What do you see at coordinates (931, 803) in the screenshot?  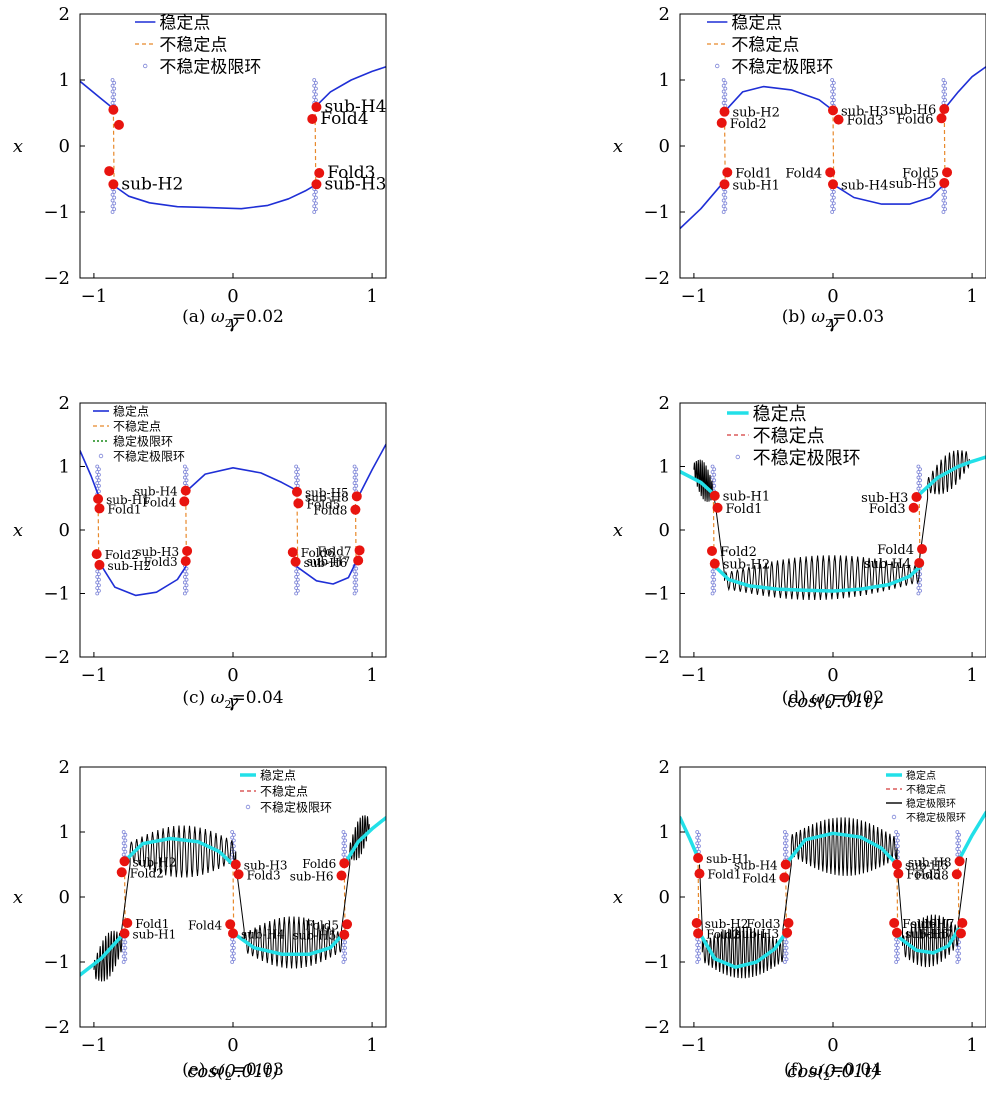 I see `legend-label: 稳定极限环` at bounding box center [931, 803].